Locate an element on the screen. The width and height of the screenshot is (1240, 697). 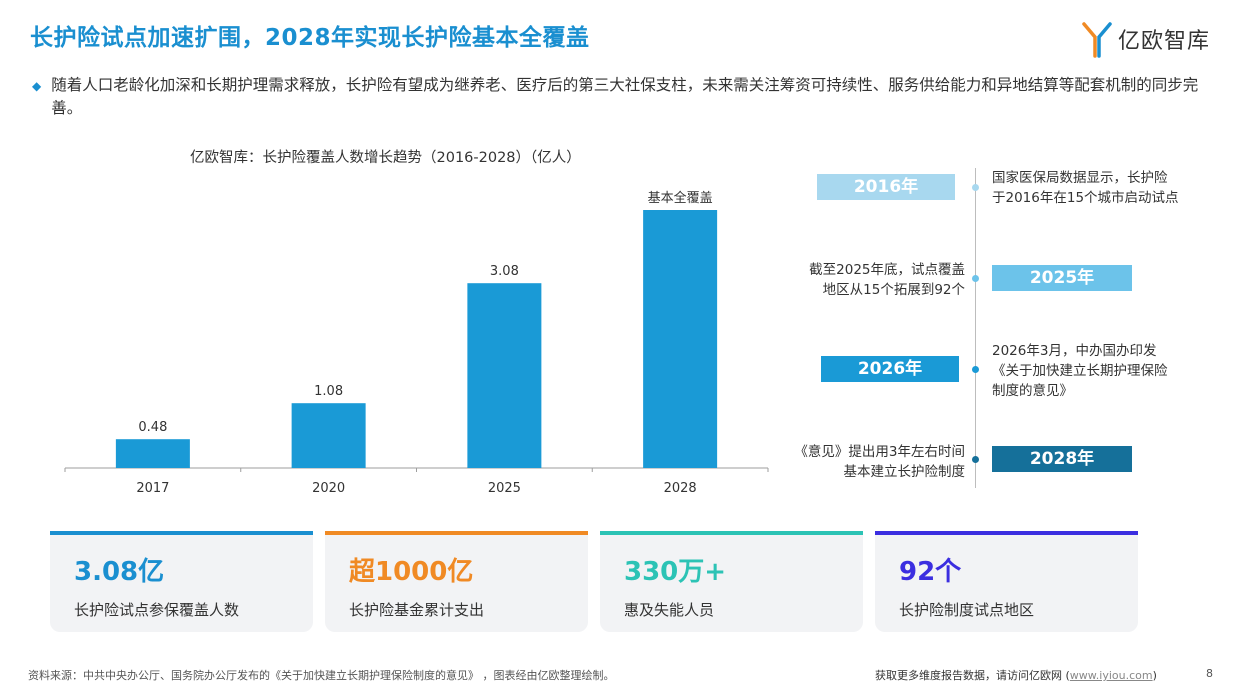
timeline-desc-line: 于2016年在15个城市启动试点 is located at coordinates (1085, 198).